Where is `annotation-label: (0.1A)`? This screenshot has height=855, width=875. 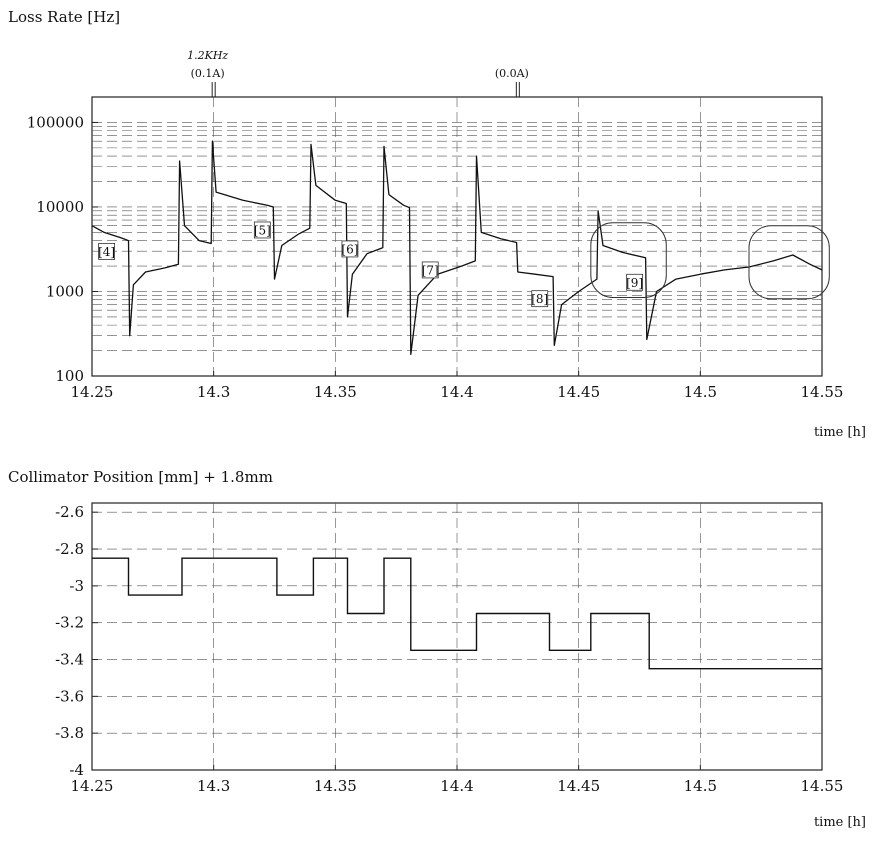
annotation-label: (0.1A) is located at coordinates (208, 73).